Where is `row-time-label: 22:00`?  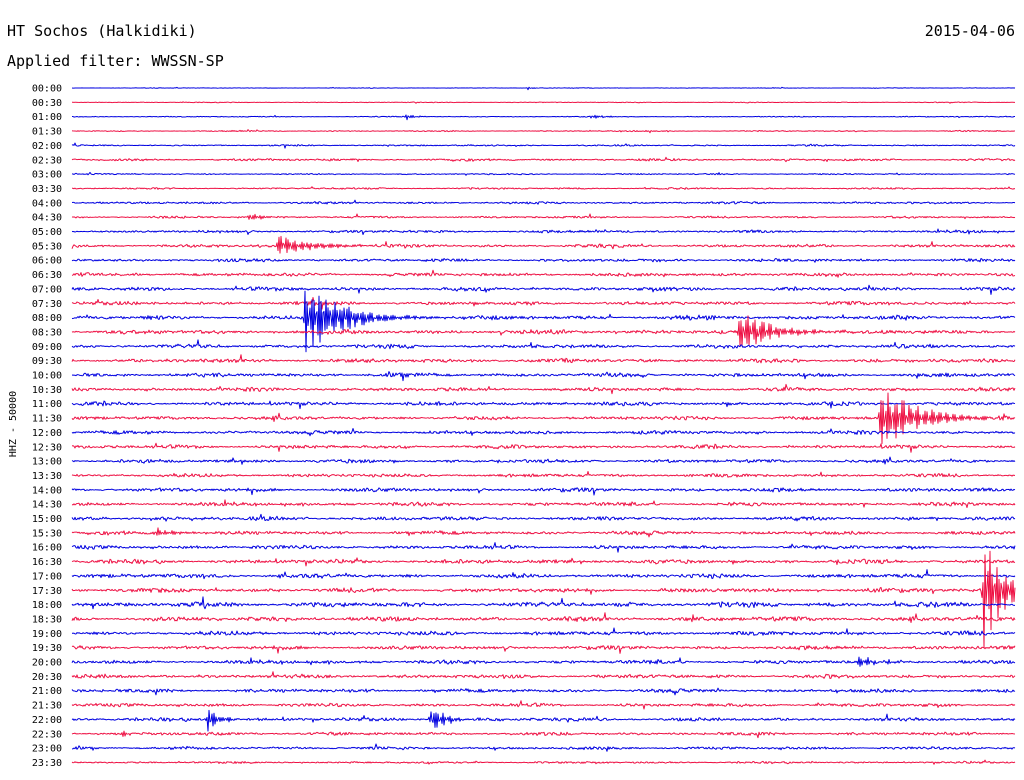 row-time-label: 22:00 is located at coordinates (47, 720).